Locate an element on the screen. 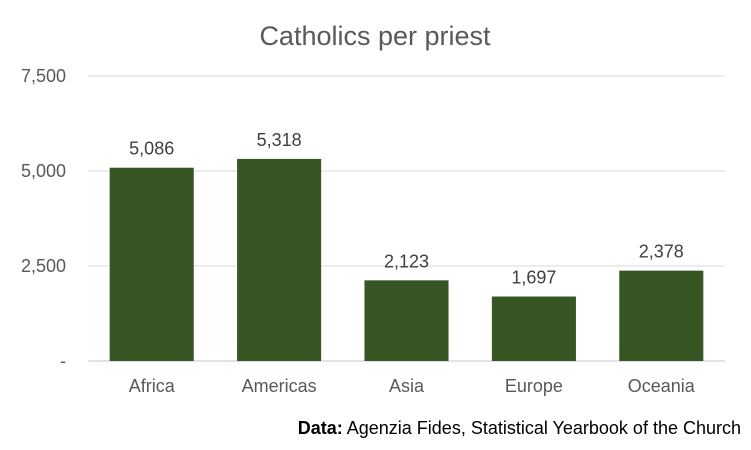 Image resolution: width=751 pixels, height=450 pixels. x-tick-label-oceania: Oceania is located at coordinates (662, 386).